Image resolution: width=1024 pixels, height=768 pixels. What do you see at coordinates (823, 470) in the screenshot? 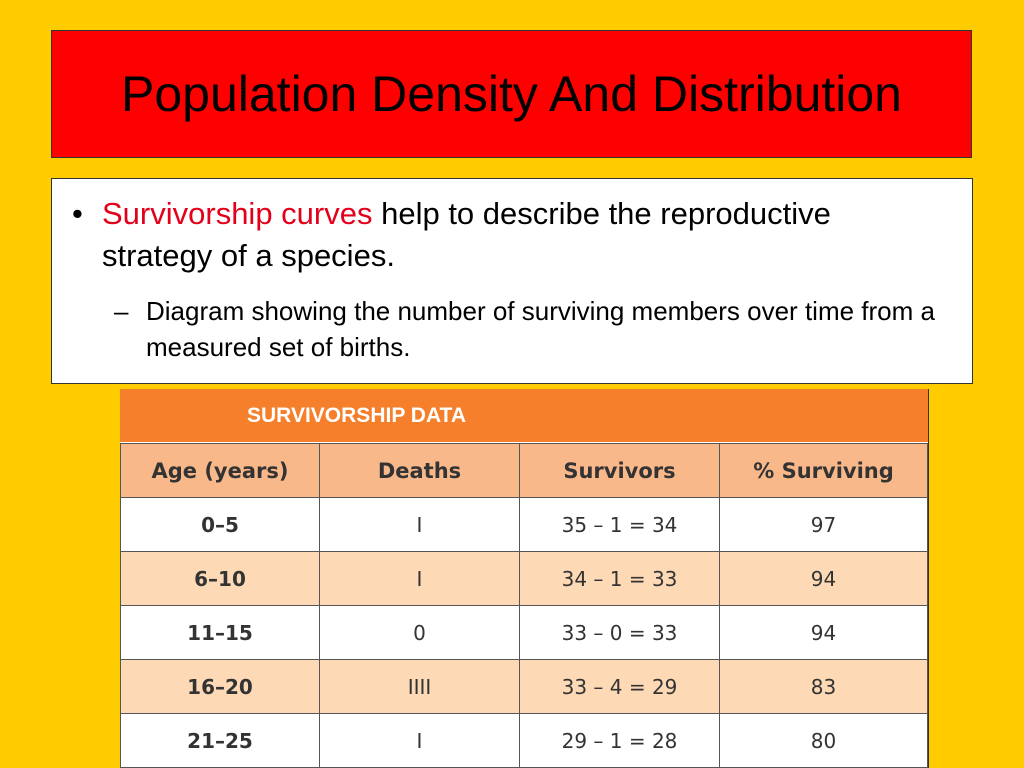
I see `header-pct-surviving: % Surviving` at bounding box center [823, 470].